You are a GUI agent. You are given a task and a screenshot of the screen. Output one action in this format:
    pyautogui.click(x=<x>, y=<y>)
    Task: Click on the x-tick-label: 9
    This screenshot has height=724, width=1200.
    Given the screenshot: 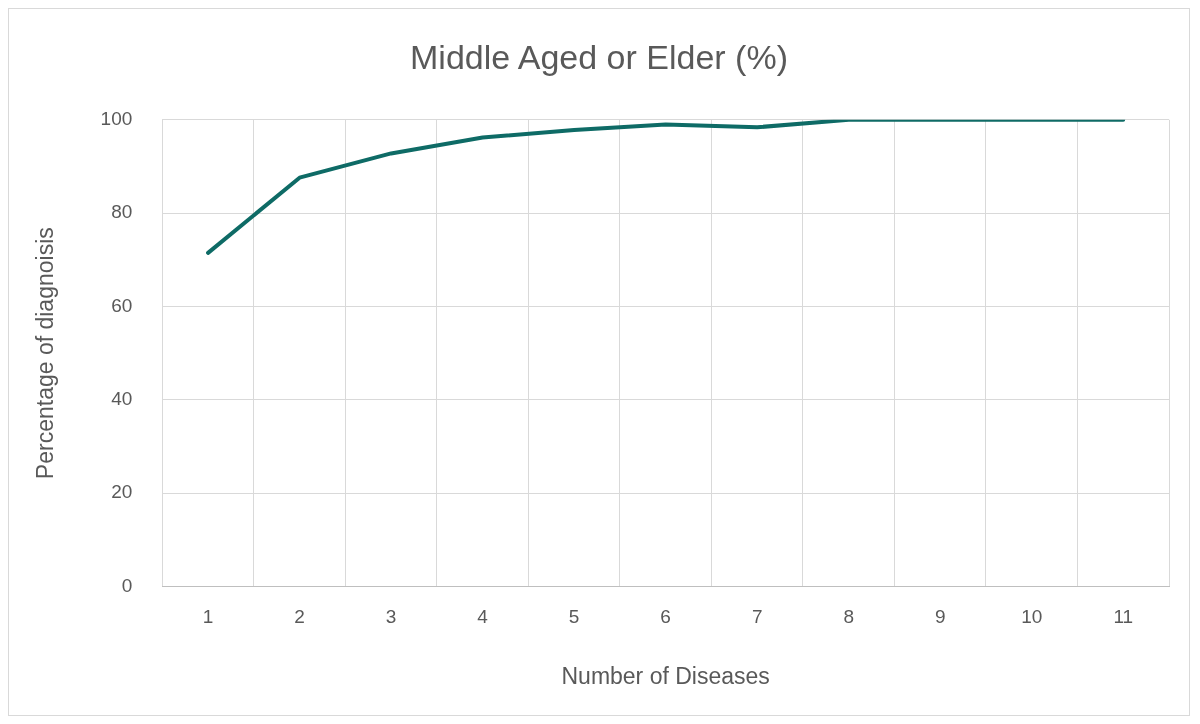 What is the action you would take?
    pyautogui.click(x=940, y=617)
    